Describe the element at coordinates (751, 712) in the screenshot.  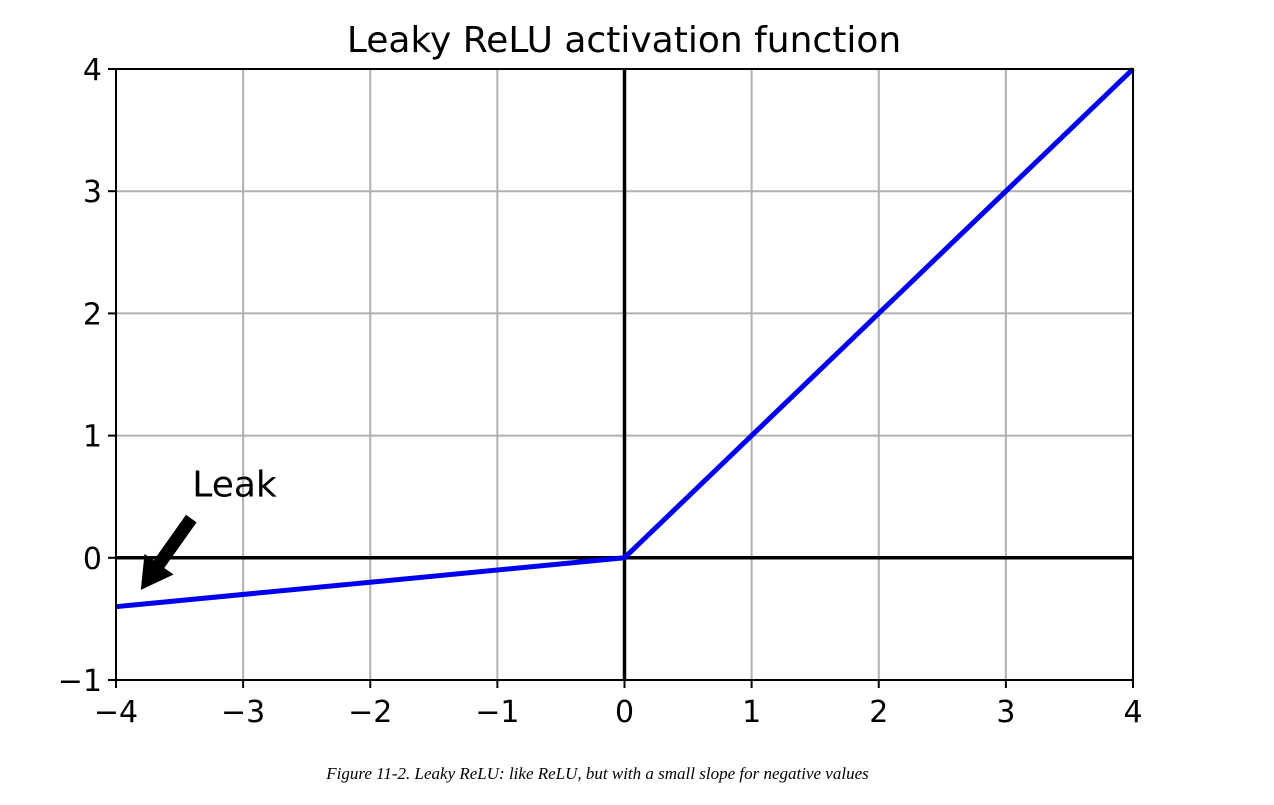
I see `x-tick-label-5: 1` at that location.